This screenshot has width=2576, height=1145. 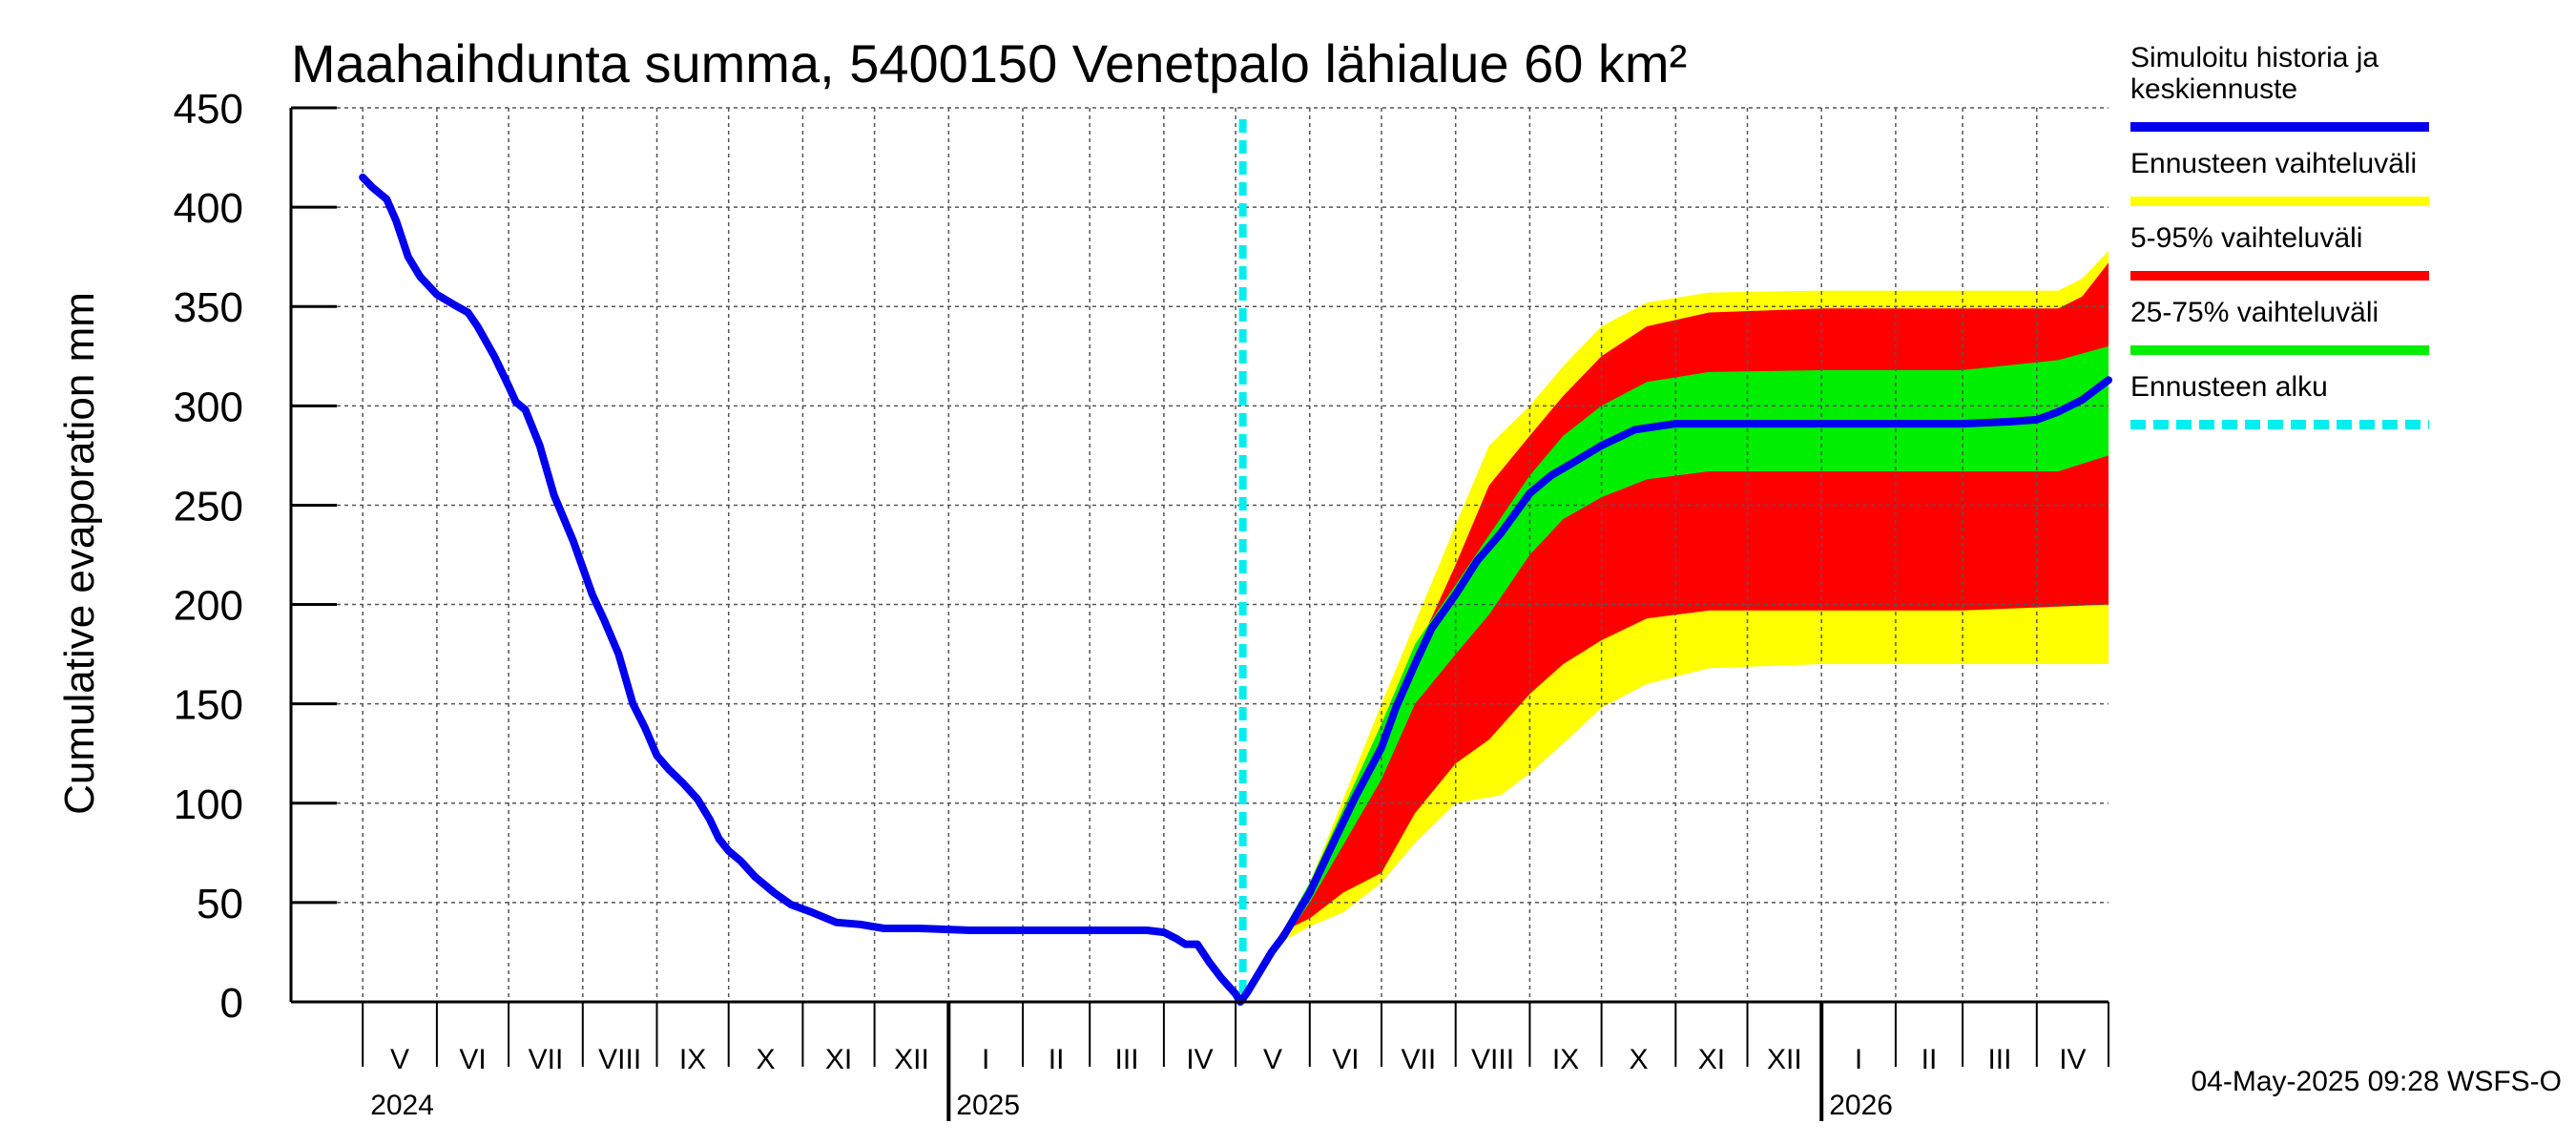 I want to click on month-label-18: XI, so click(x=1711, y=1060).